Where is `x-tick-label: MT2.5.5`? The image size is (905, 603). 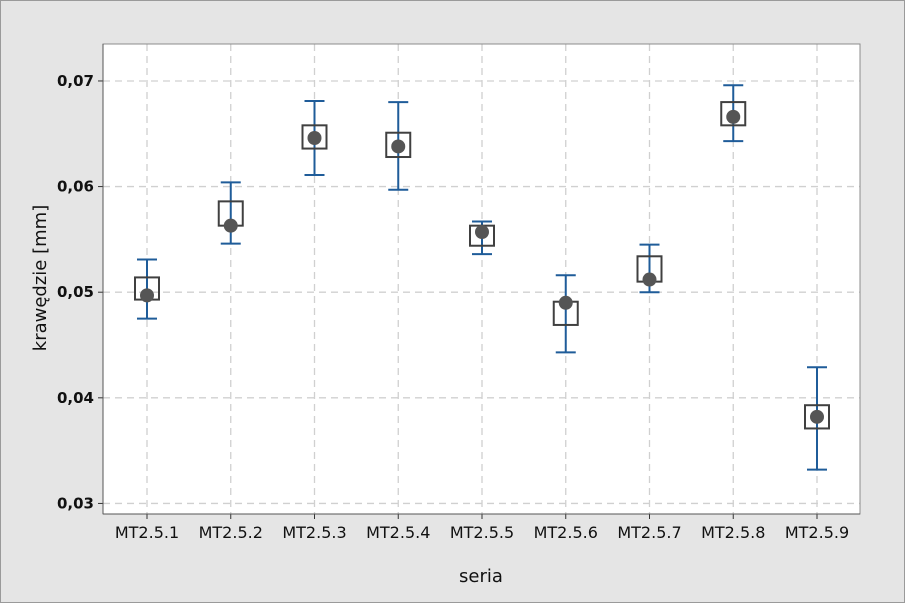 x-tick-label: MT2.5.5 is located at coordinates (482, 532).